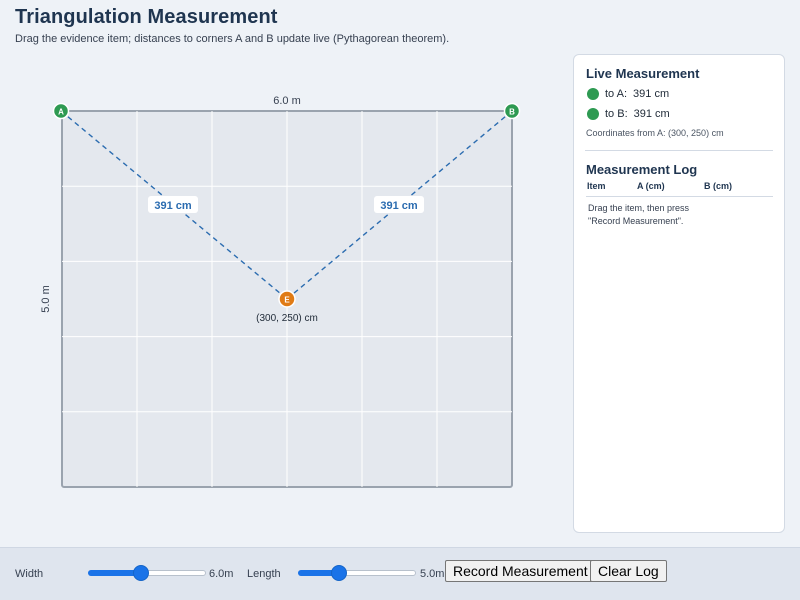 The image size is (800, 600). What do you see at coordinates (596, 186) in the screenshot?
I see `log-column-item: Item` at bounding box center [596, 186].